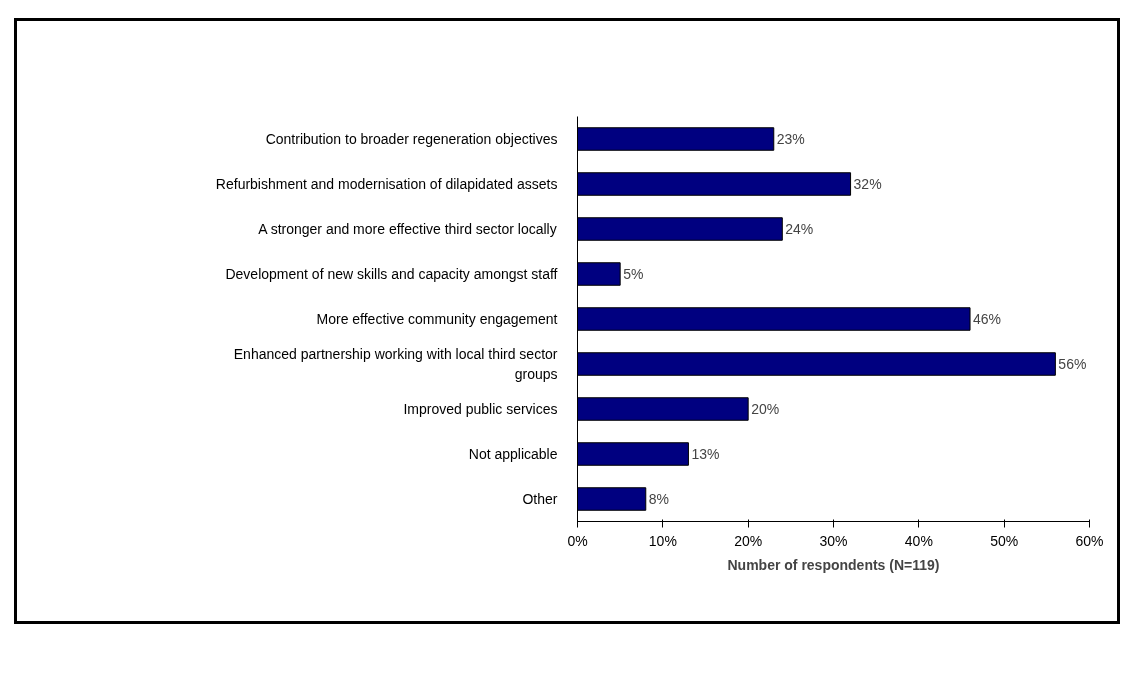 The width and height of the screenshot is (1140, 692). Describe the element at coordinates (513, 454) in the screenshot. I see `y-tick-label: Not applicable` at that location.